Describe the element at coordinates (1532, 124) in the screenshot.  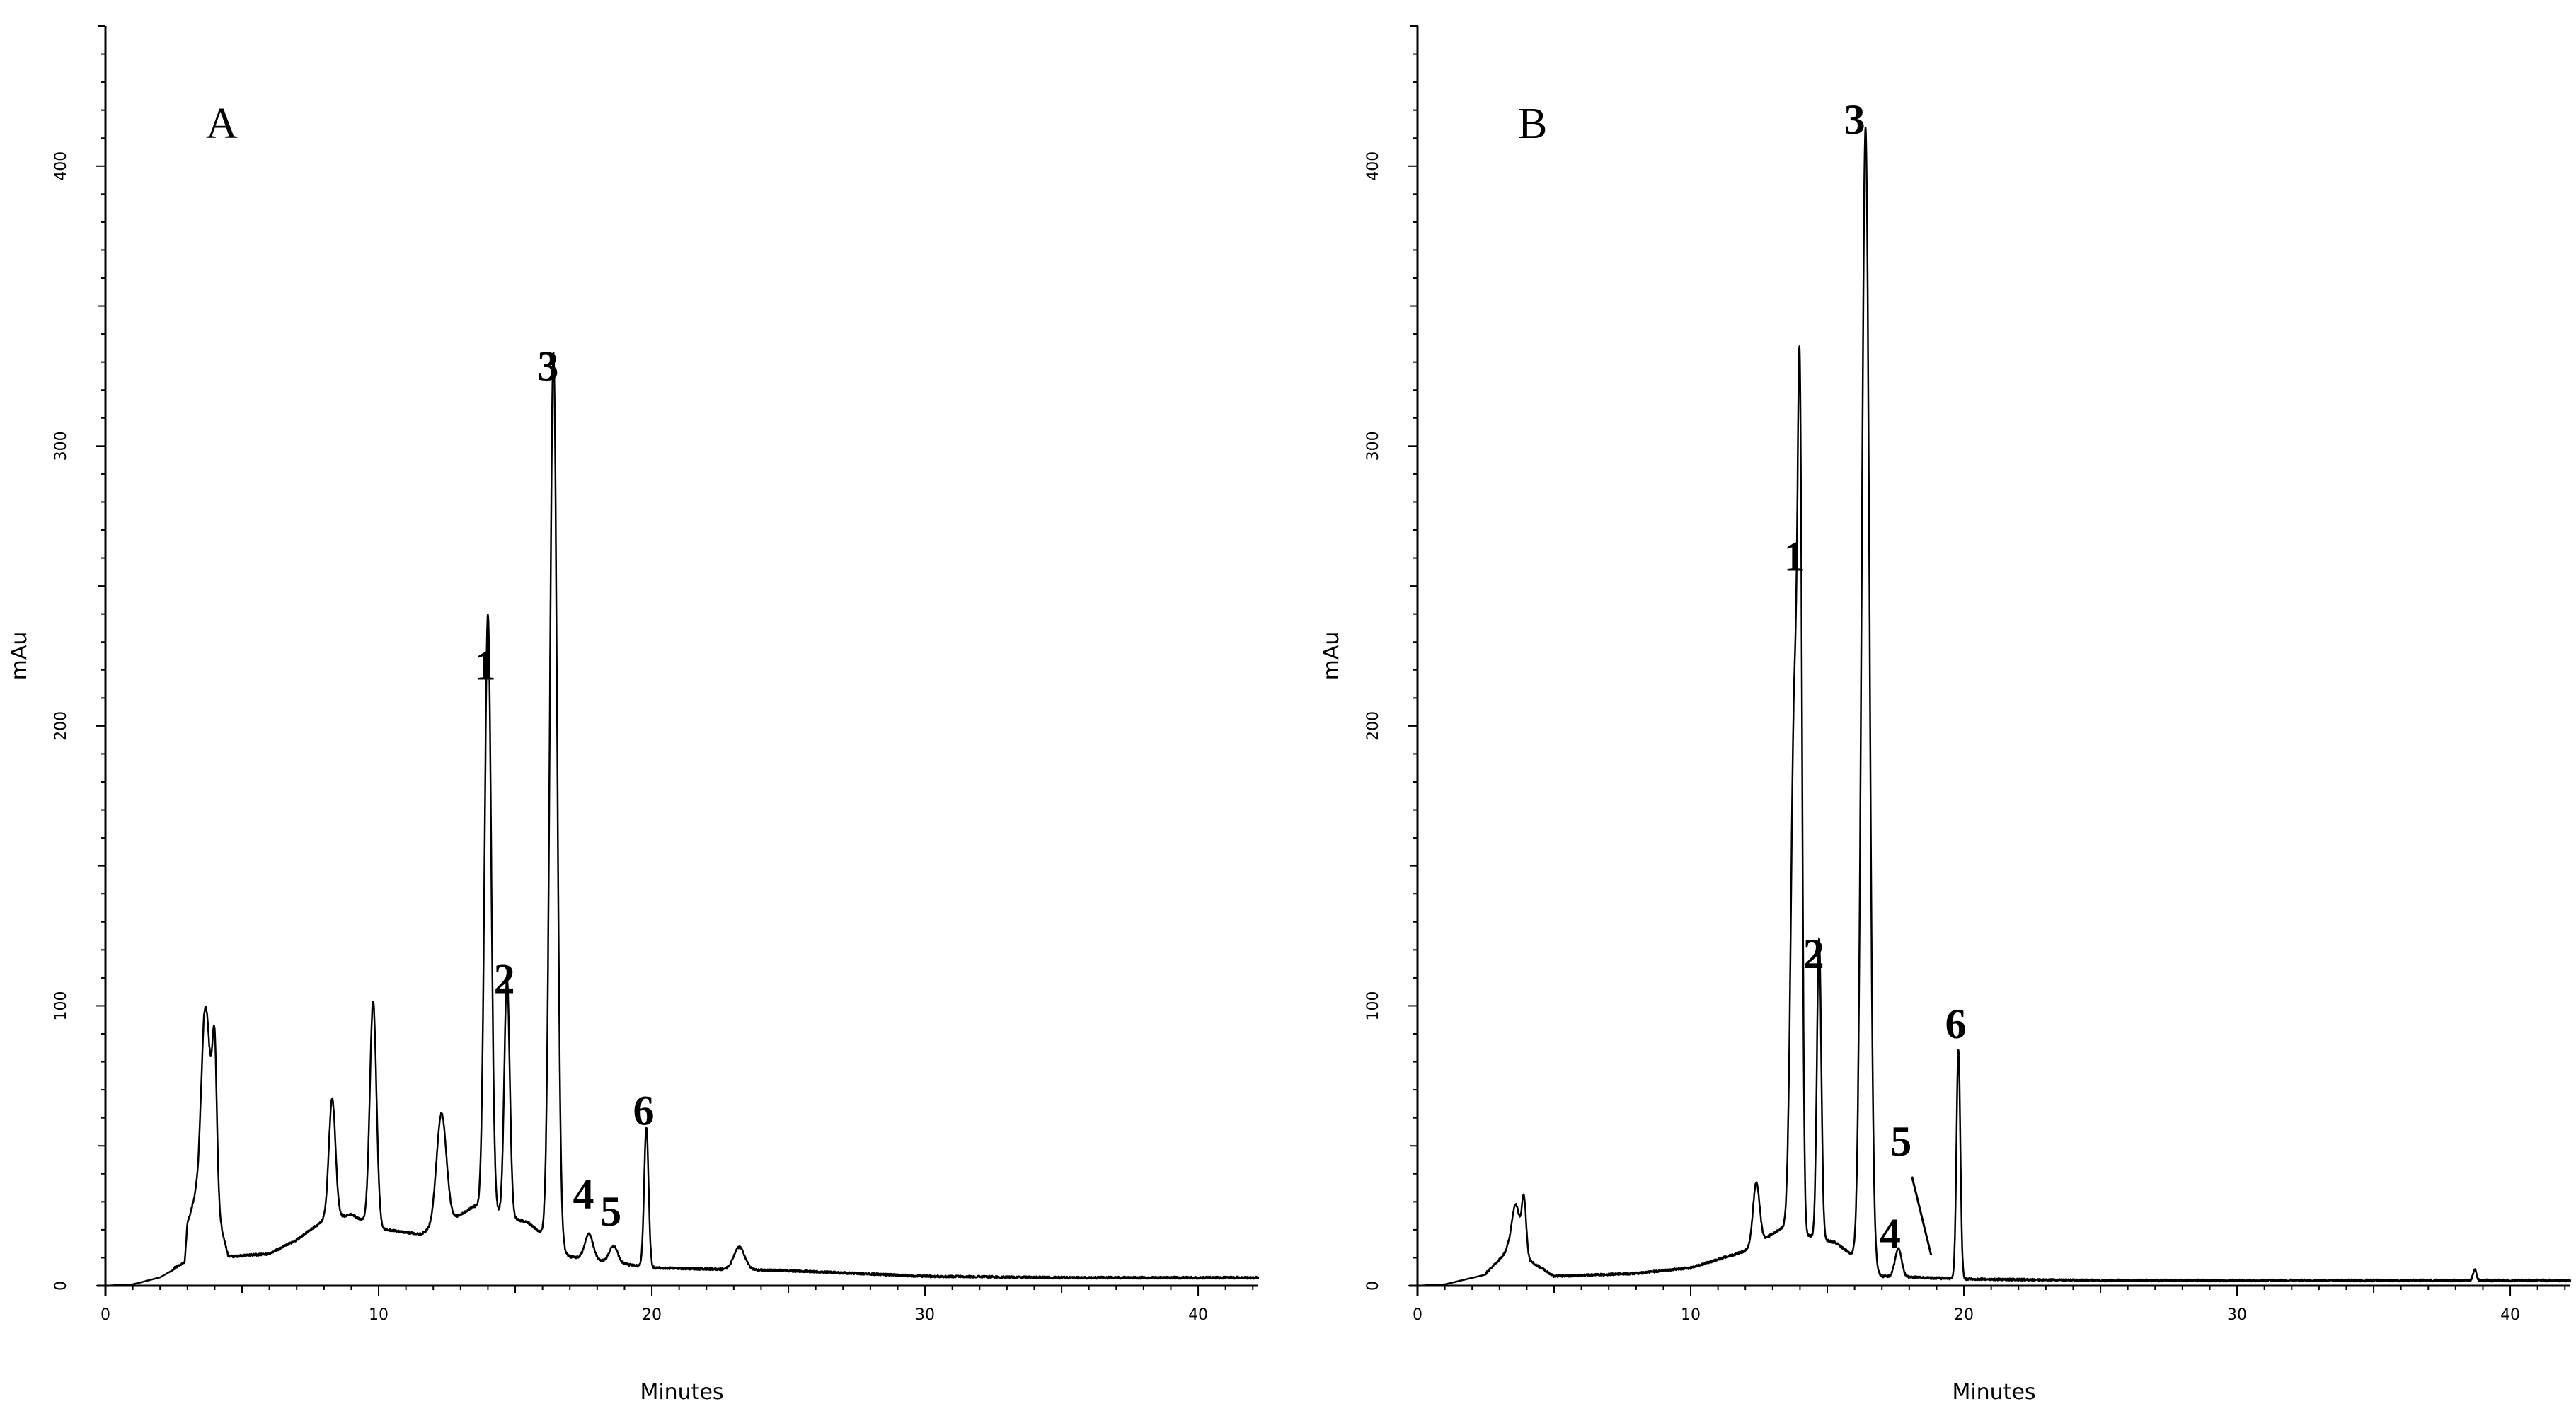
I see `panel-label-b: B` at that location.